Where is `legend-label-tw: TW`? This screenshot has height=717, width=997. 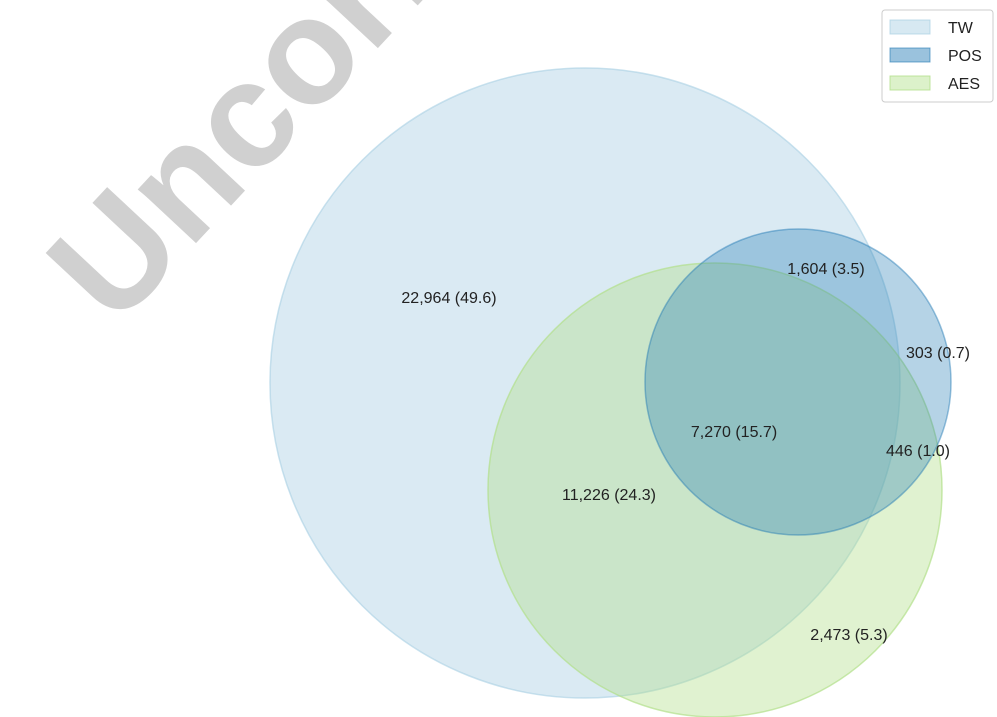
legend-label-tw: TW is located at coordinates (961, 28).